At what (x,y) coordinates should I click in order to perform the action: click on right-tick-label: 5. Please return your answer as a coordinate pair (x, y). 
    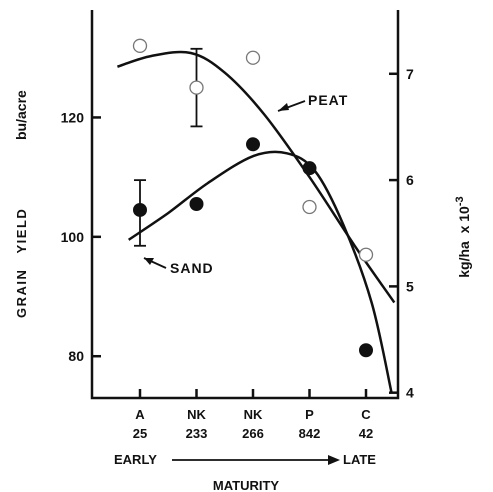
    Looking at the image, I should click on (410, 286).